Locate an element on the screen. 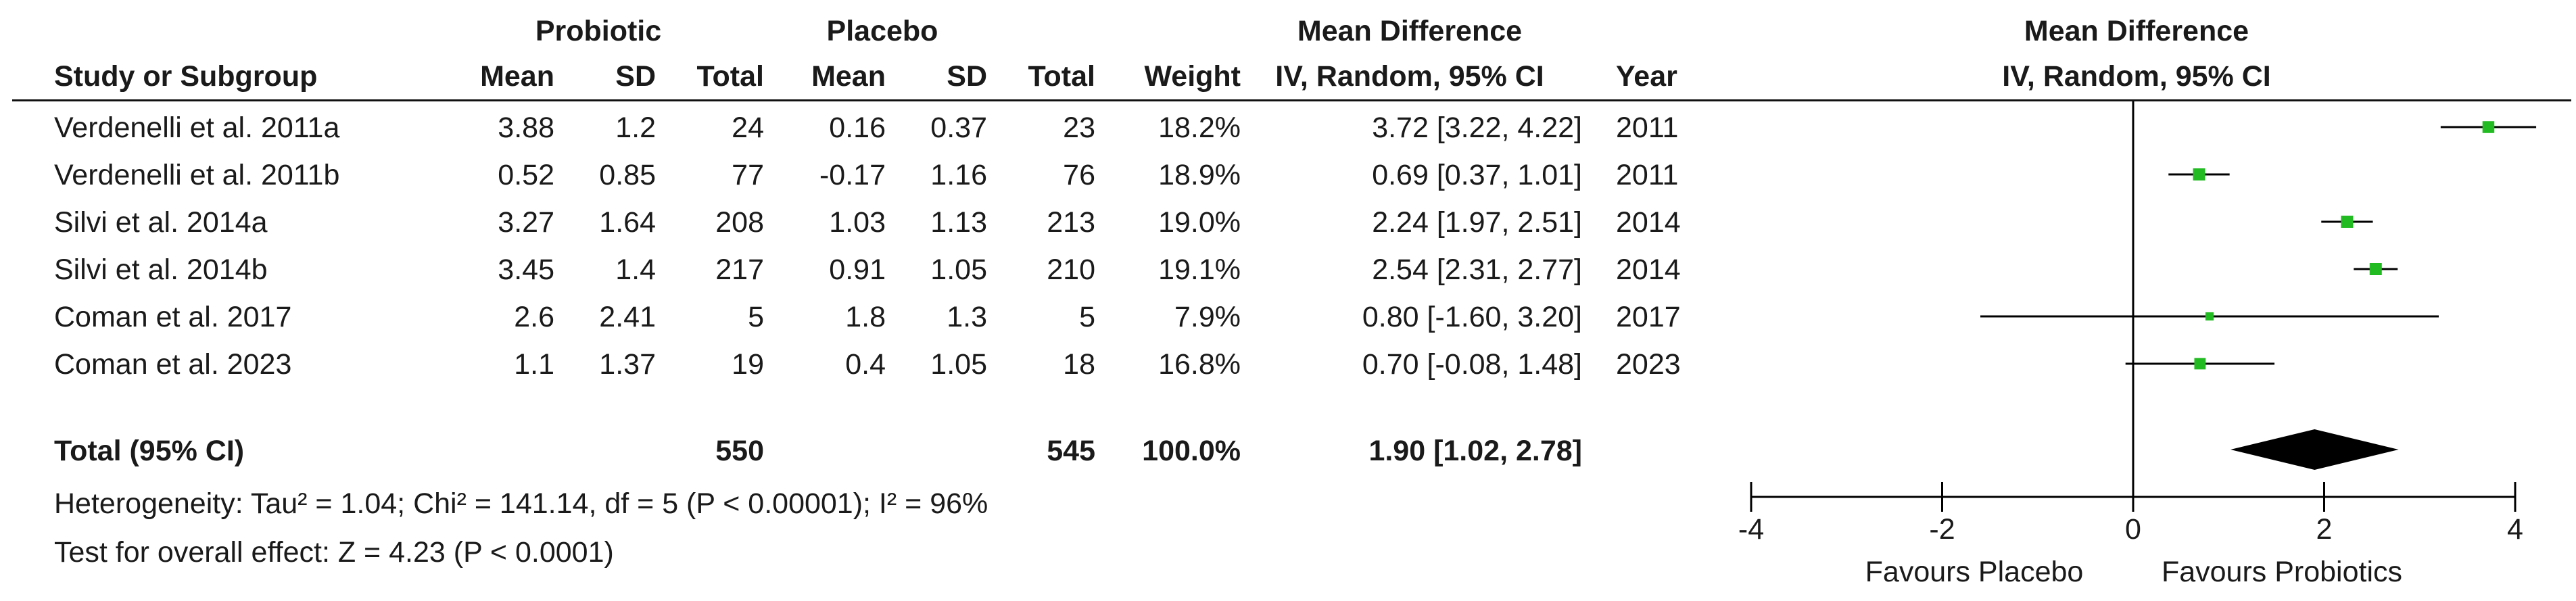  probiotic-sd-header: SD is located at coordinates (635, 76).